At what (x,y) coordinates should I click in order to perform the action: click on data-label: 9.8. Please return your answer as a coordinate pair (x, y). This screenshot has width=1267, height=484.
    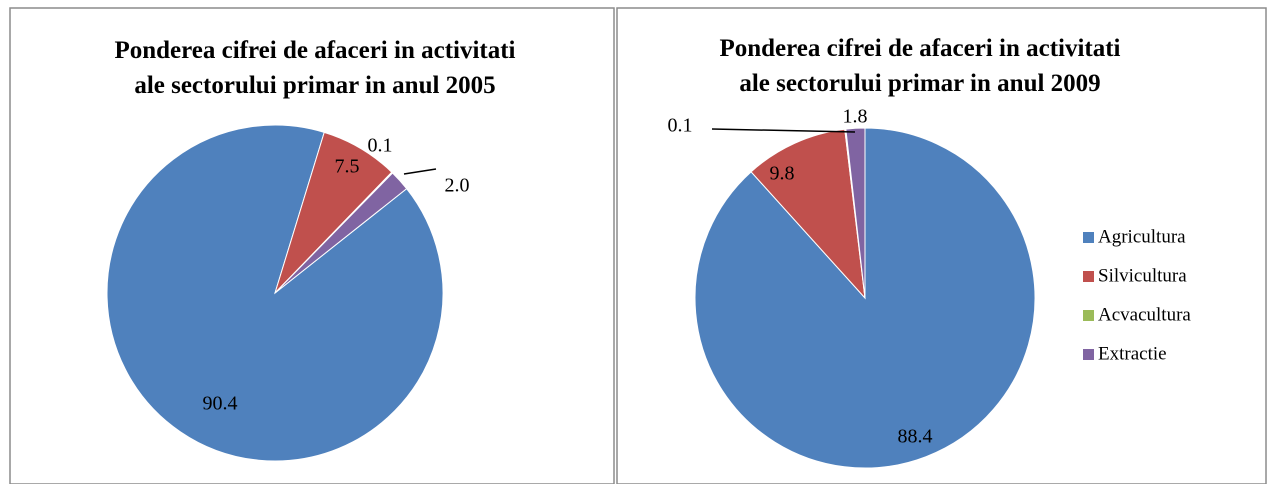
    Looking at the image, I should click on (782, 174).